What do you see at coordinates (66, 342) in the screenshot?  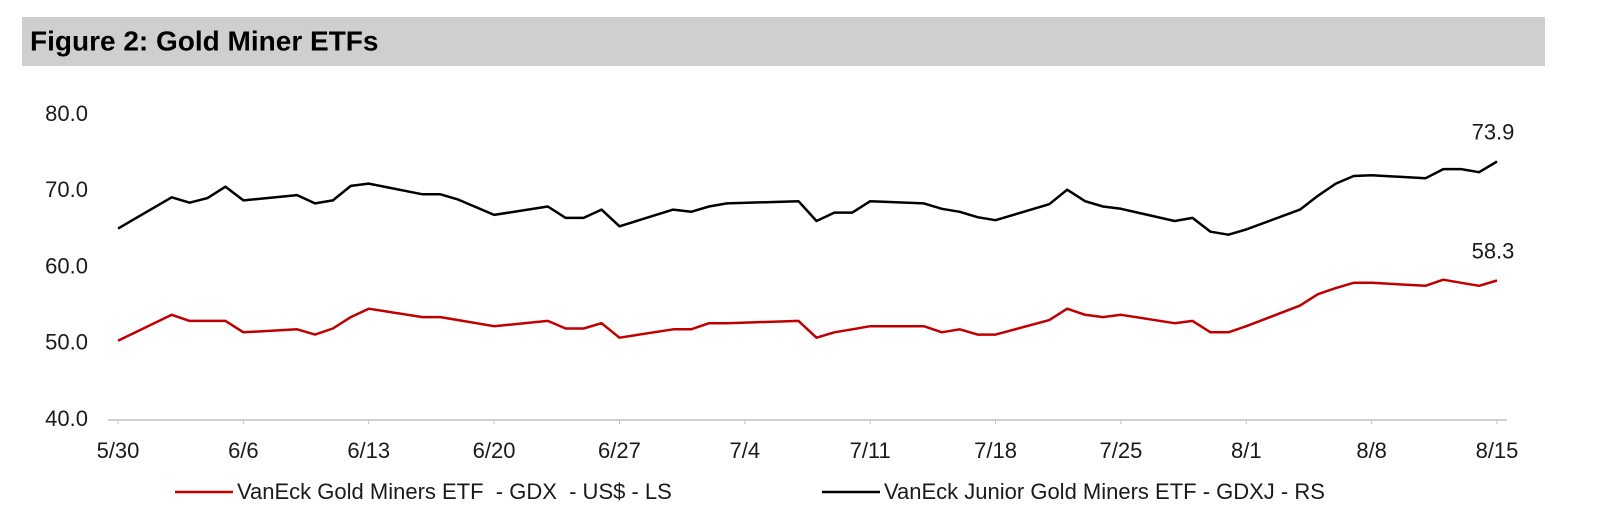 I see `y-tick-label: 50.0` at bounding box center [66, 342].